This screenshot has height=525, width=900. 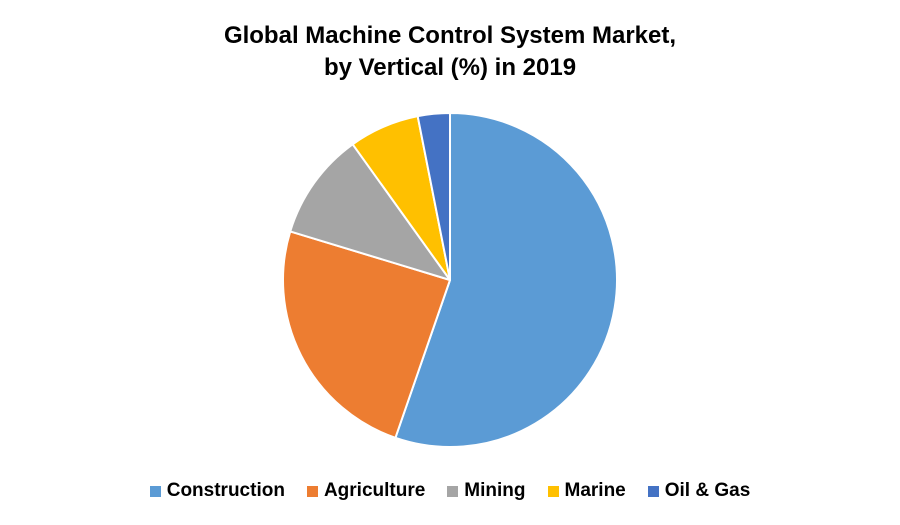 I want to click on pie-slice-agriculture, so click(x=366, y=334).